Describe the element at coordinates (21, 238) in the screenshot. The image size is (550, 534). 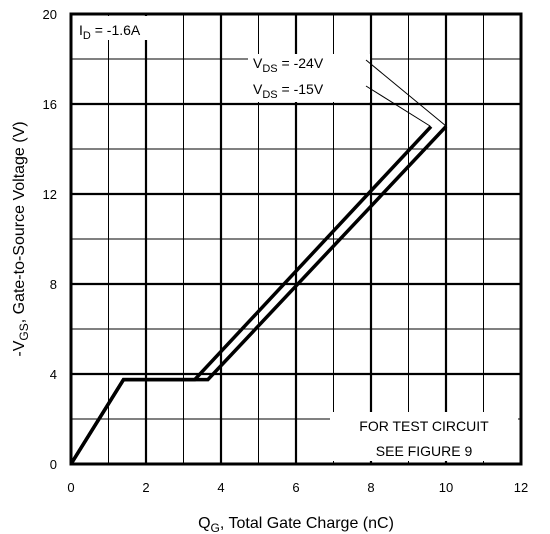
I see `y-axis-title: -VGS, Gate-to-Source Voltage (V)` at that location.